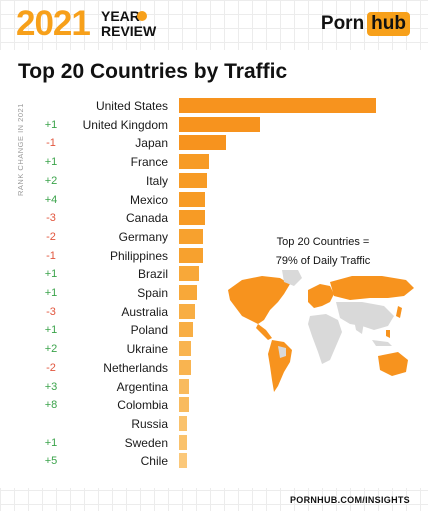 The image size is (428, 511). I want to click on country-label: Ukraine, so click(147, 349).